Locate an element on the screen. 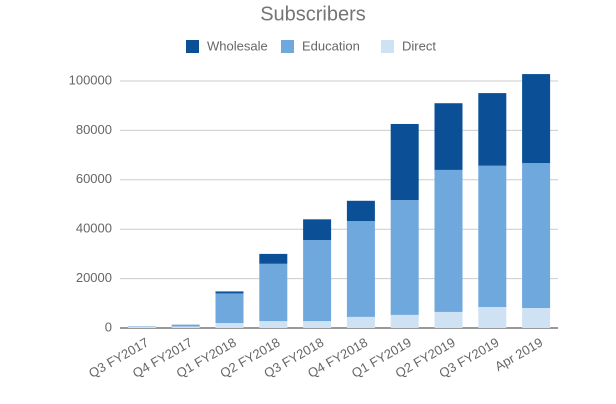 Image resolution: width=616 pixels, height=404 pixels. y-tick-label: 0 is located at coordinates (108, 326).